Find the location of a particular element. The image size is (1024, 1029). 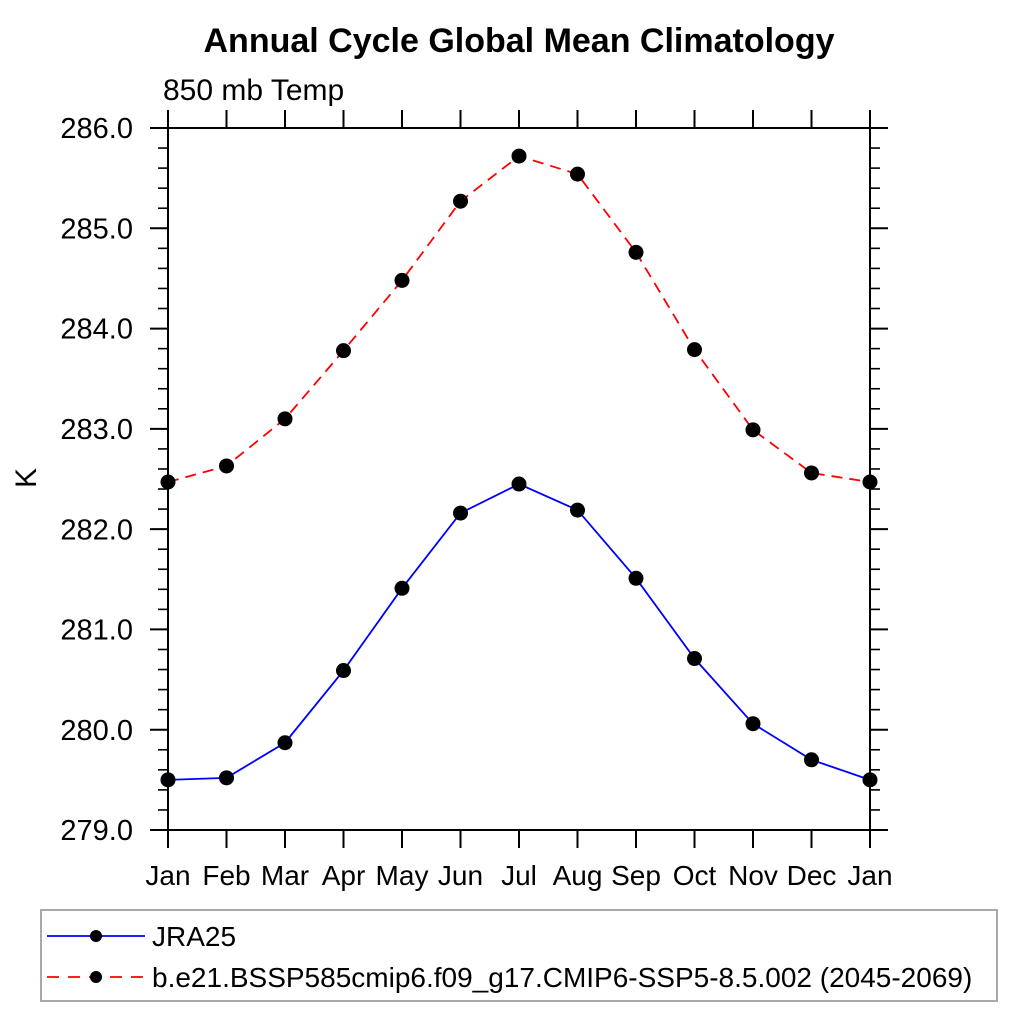

y-tick-label: 280.0 is located at coordinates (96, 731).